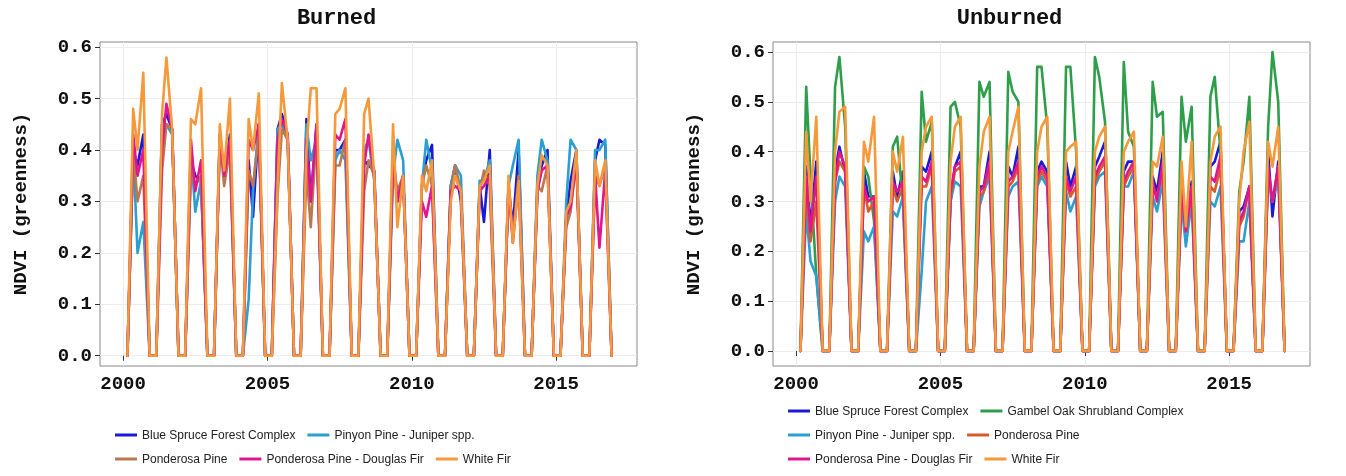 Image resolution: width=1346 pixels, height=476 pixels. Describe the element at coordinates (1009, 18) in the screenshot. I see `chart-title: Unburned` at that location.